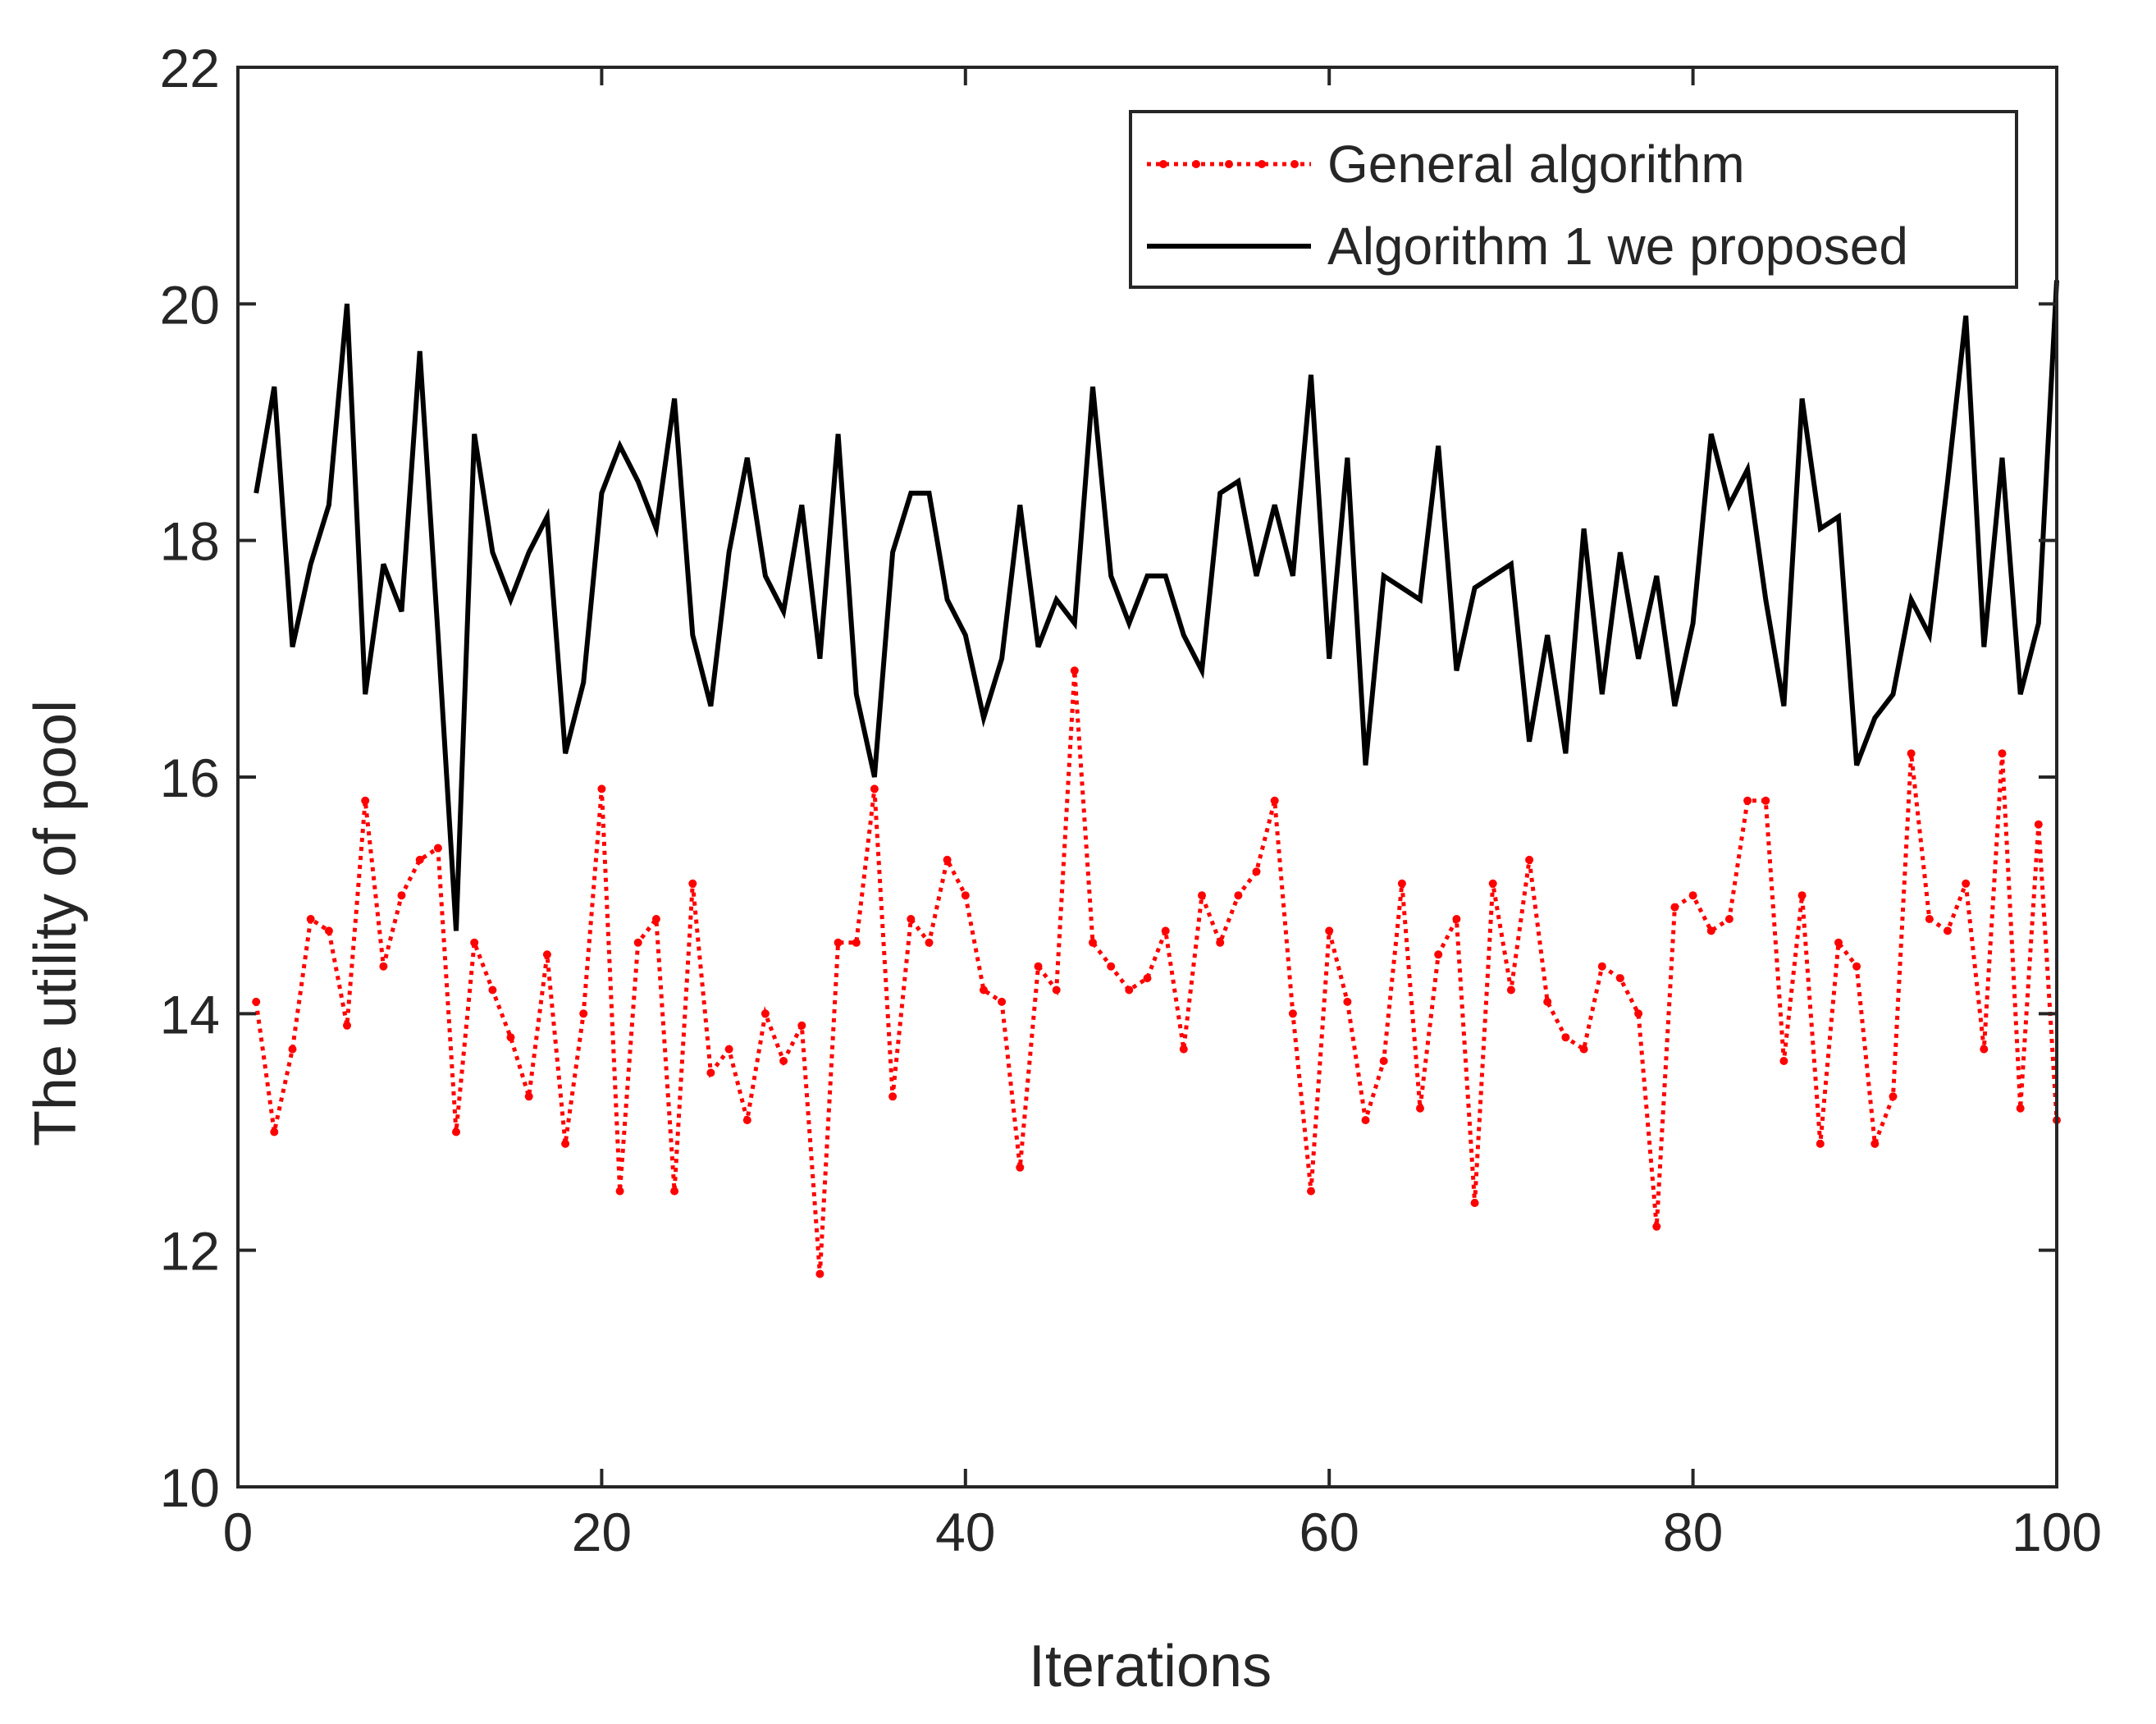  Describe the element at coordinates (190, 541) in the screenshot. I see `y-tick-label: 18` at that location.